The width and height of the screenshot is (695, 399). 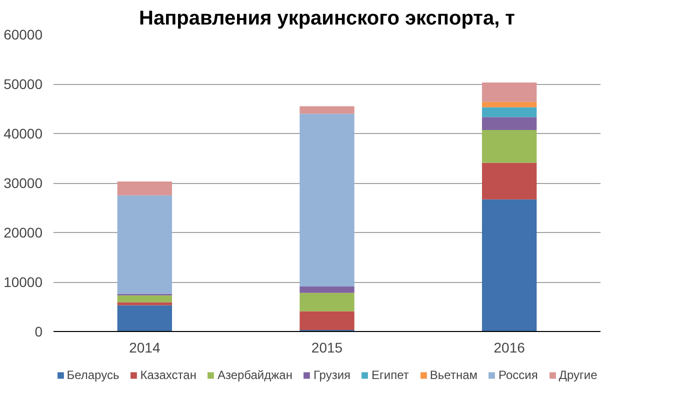 I want to click on legend-label: Грузия, so click(x=332, y=375).